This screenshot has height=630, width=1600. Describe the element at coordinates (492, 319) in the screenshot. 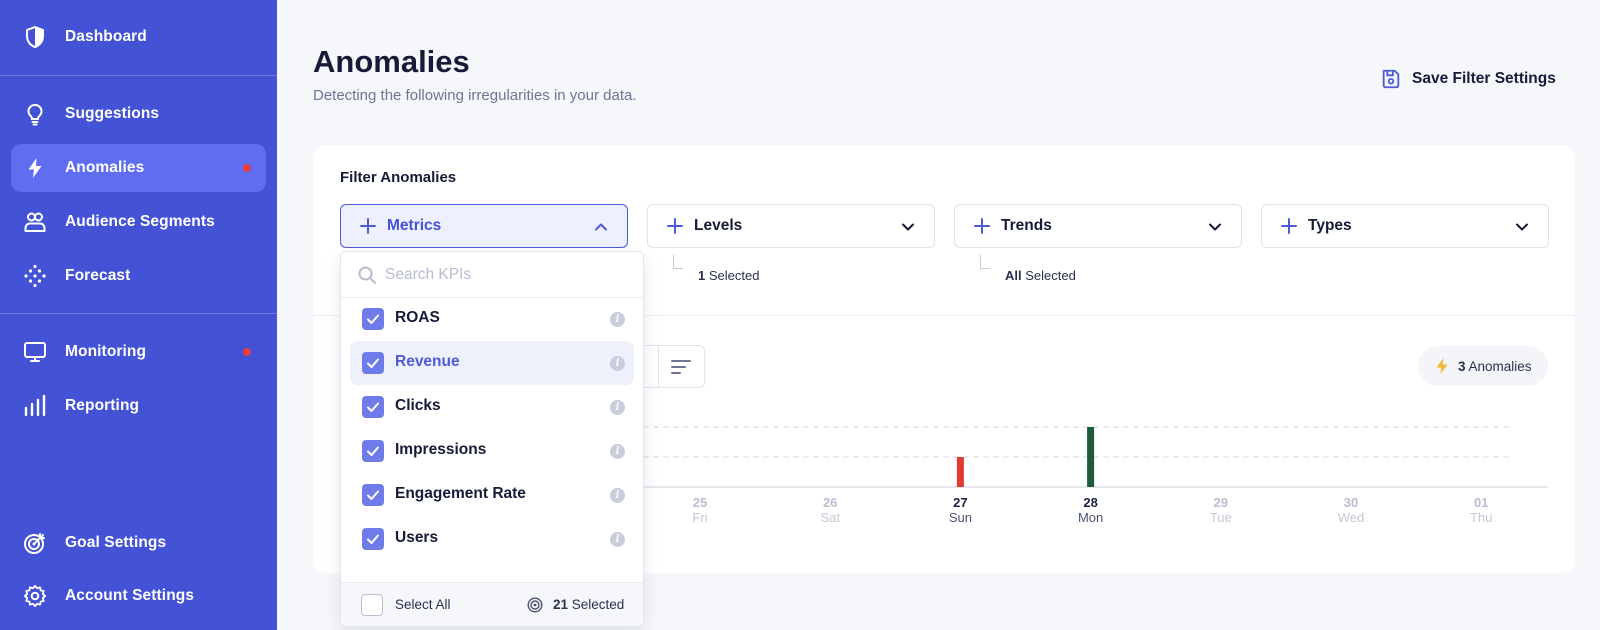

I see `kpi-option-roas: ROAS i` at that location.